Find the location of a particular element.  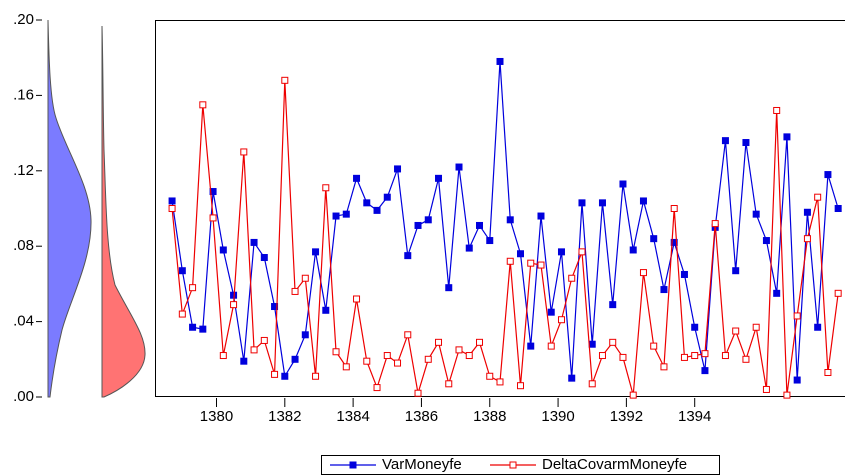

y-tick-label: .12 is located at coordinates (23, 170).